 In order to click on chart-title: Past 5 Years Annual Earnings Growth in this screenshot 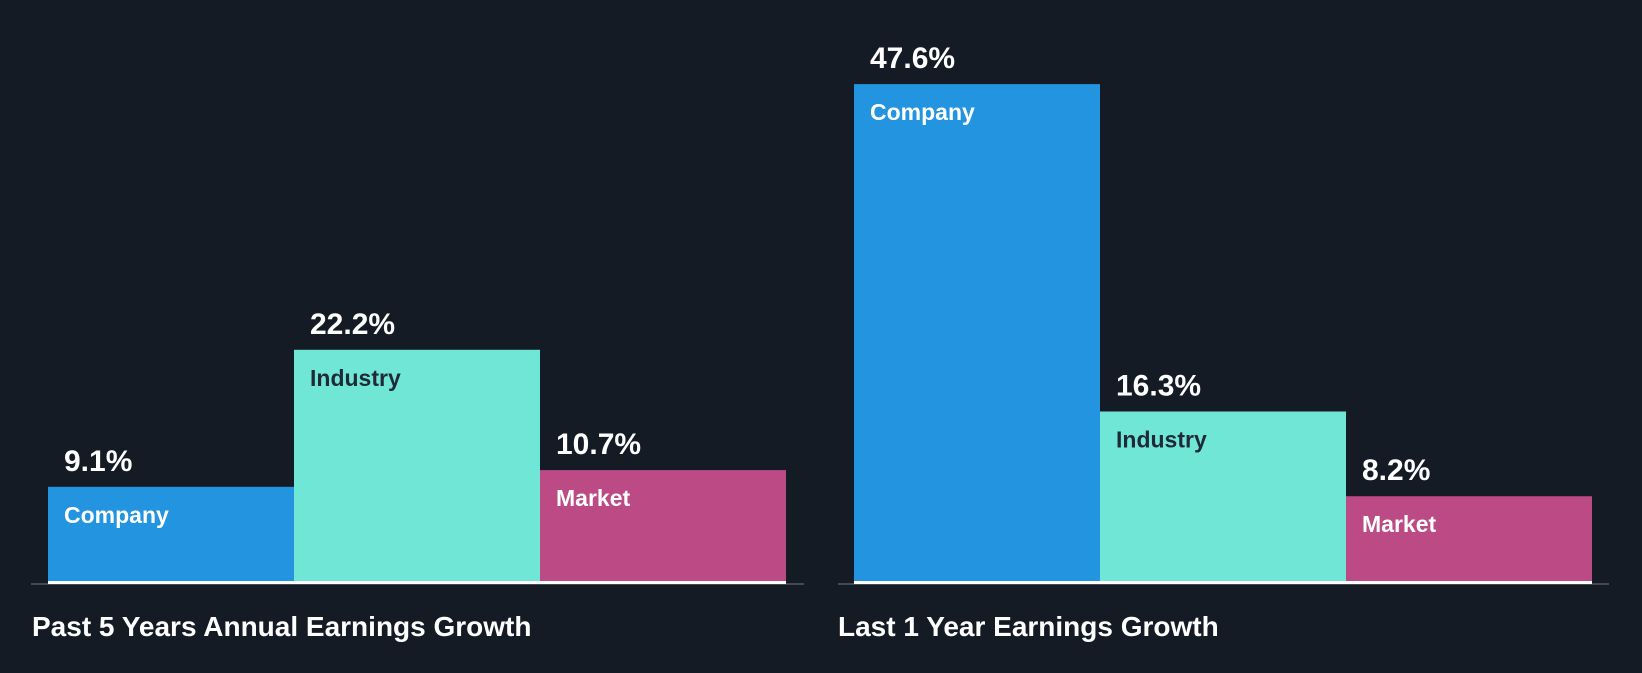, I will do `click(282, 626)`.